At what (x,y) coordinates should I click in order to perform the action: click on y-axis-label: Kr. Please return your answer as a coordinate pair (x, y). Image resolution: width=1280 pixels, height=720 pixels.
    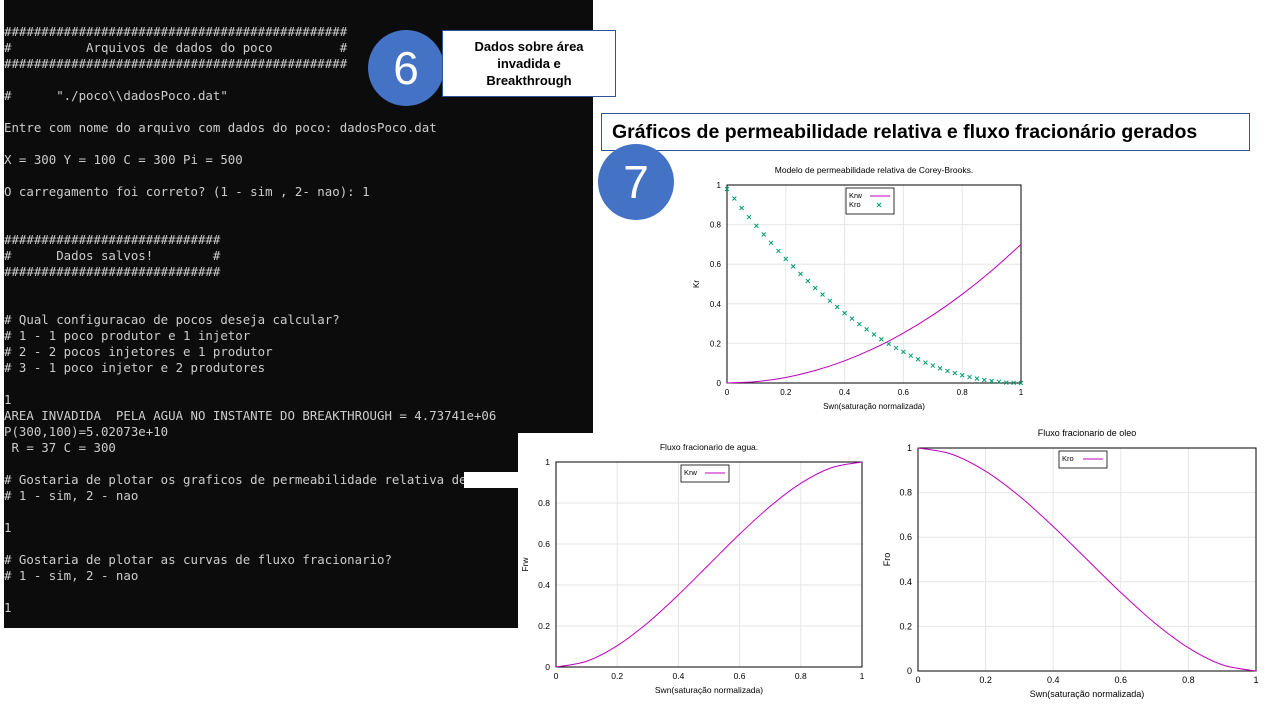
    Looking at the image, I should click on (696, 284).